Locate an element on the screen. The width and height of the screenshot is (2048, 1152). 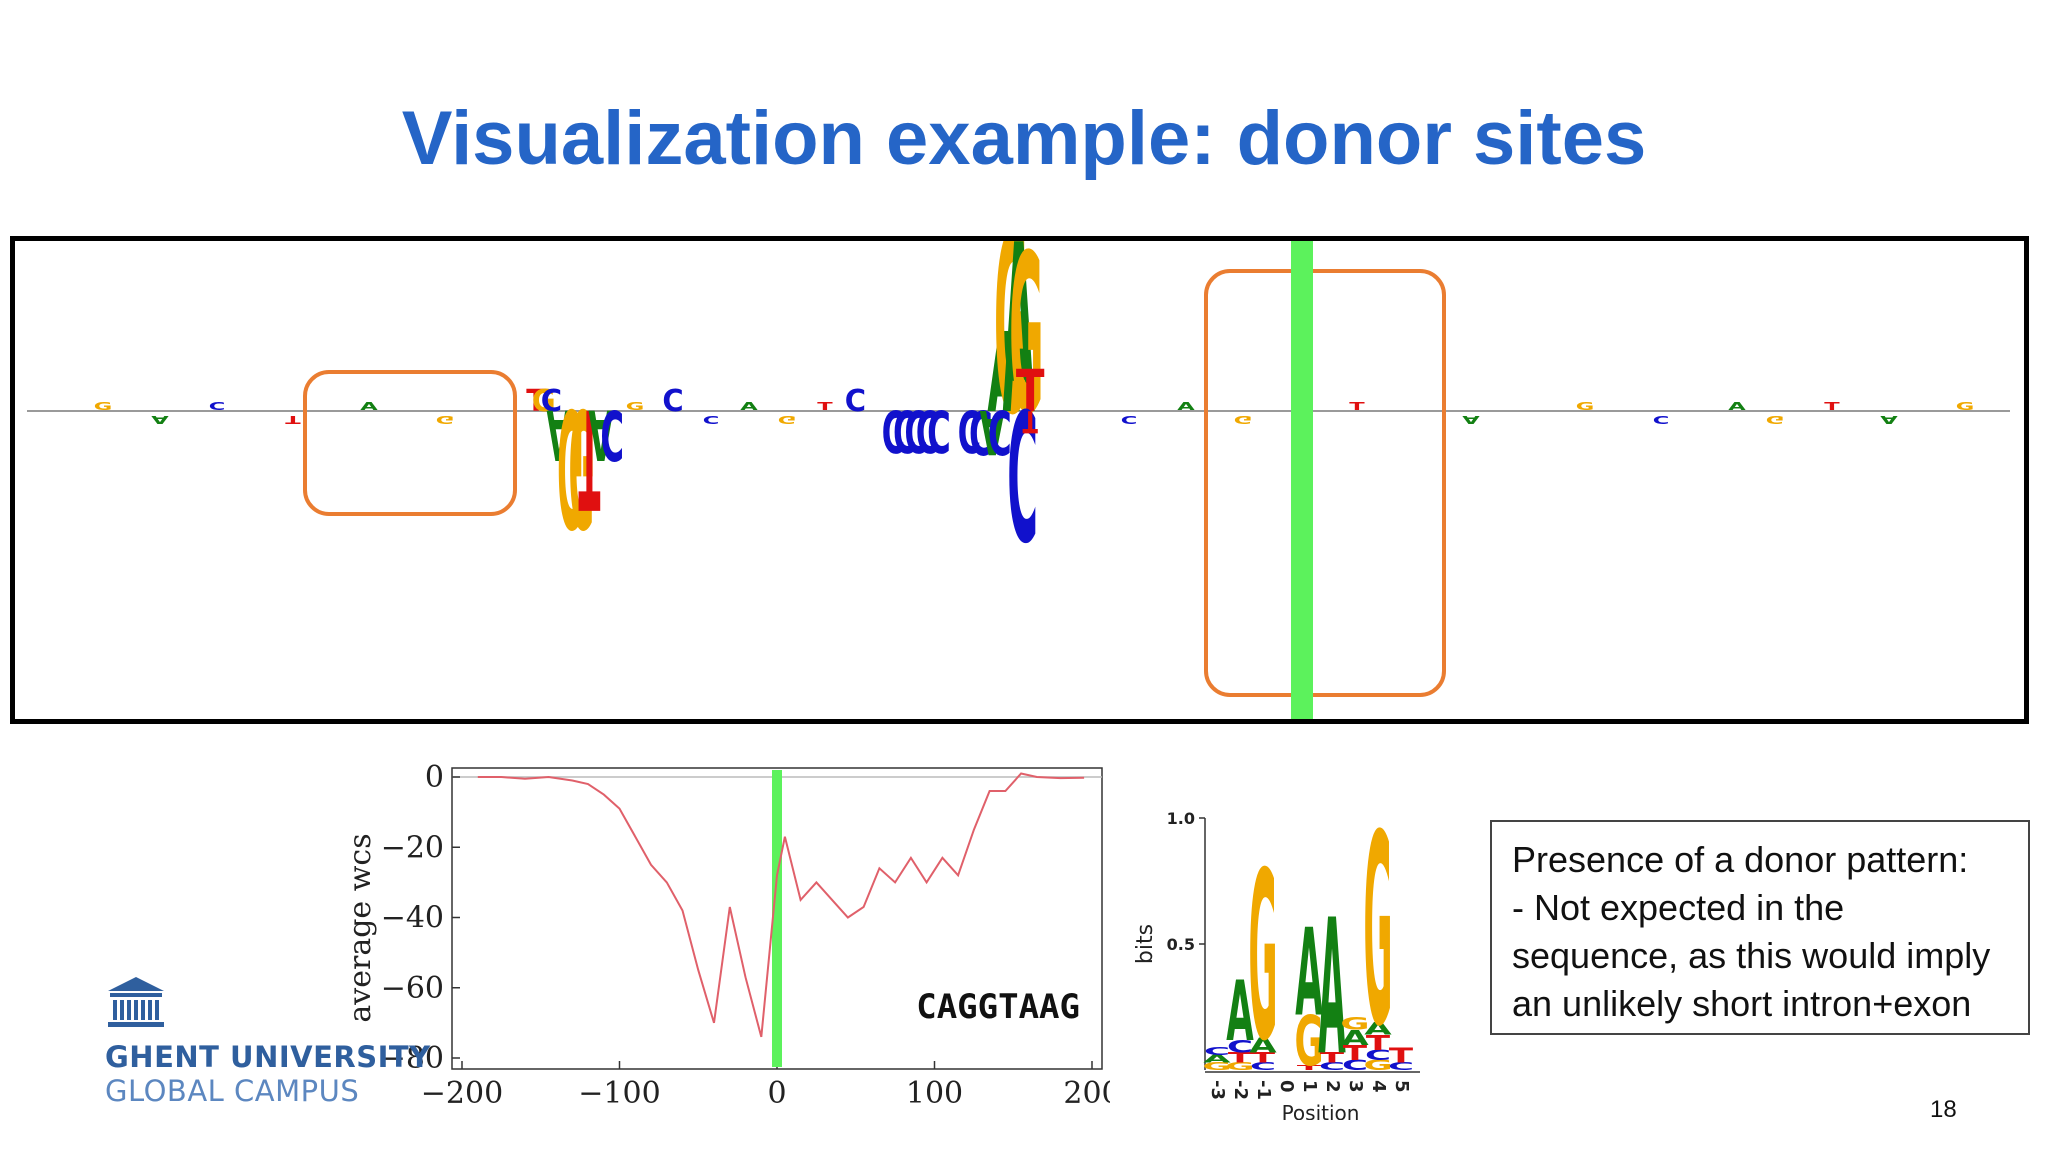
y-tick-label: 0 is located at coordinates (434, 777).